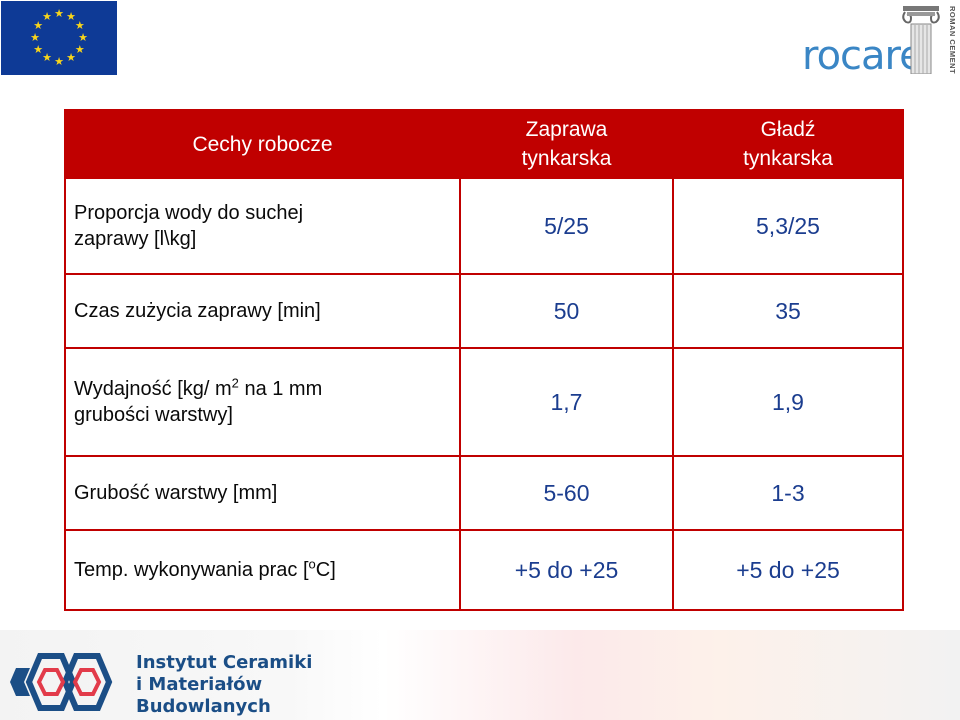 The height and width of the screenshot is (720, 960). I want to click on row-label-line: grubości warstwy], so click(153, 415).